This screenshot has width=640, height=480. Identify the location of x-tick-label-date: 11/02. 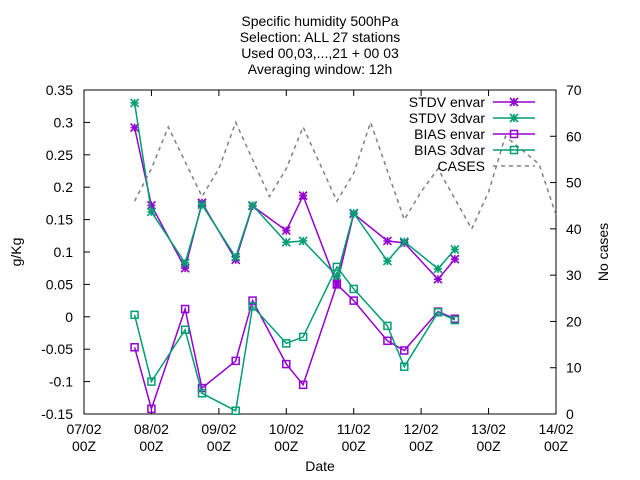
(354, 429).